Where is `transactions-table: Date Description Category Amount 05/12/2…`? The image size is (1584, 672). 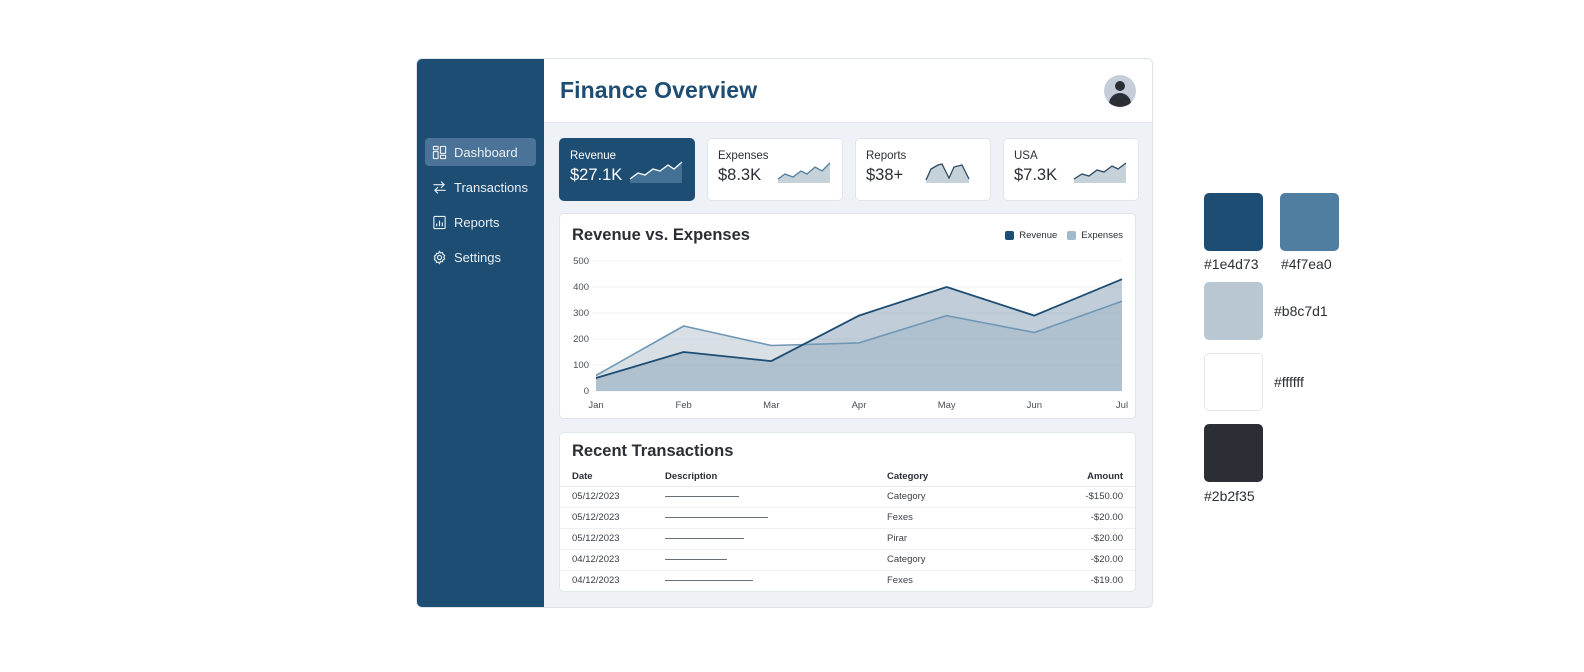
transactions-table: Date Description Category Amount 05/12/2… is located at coordinates (847, 529).